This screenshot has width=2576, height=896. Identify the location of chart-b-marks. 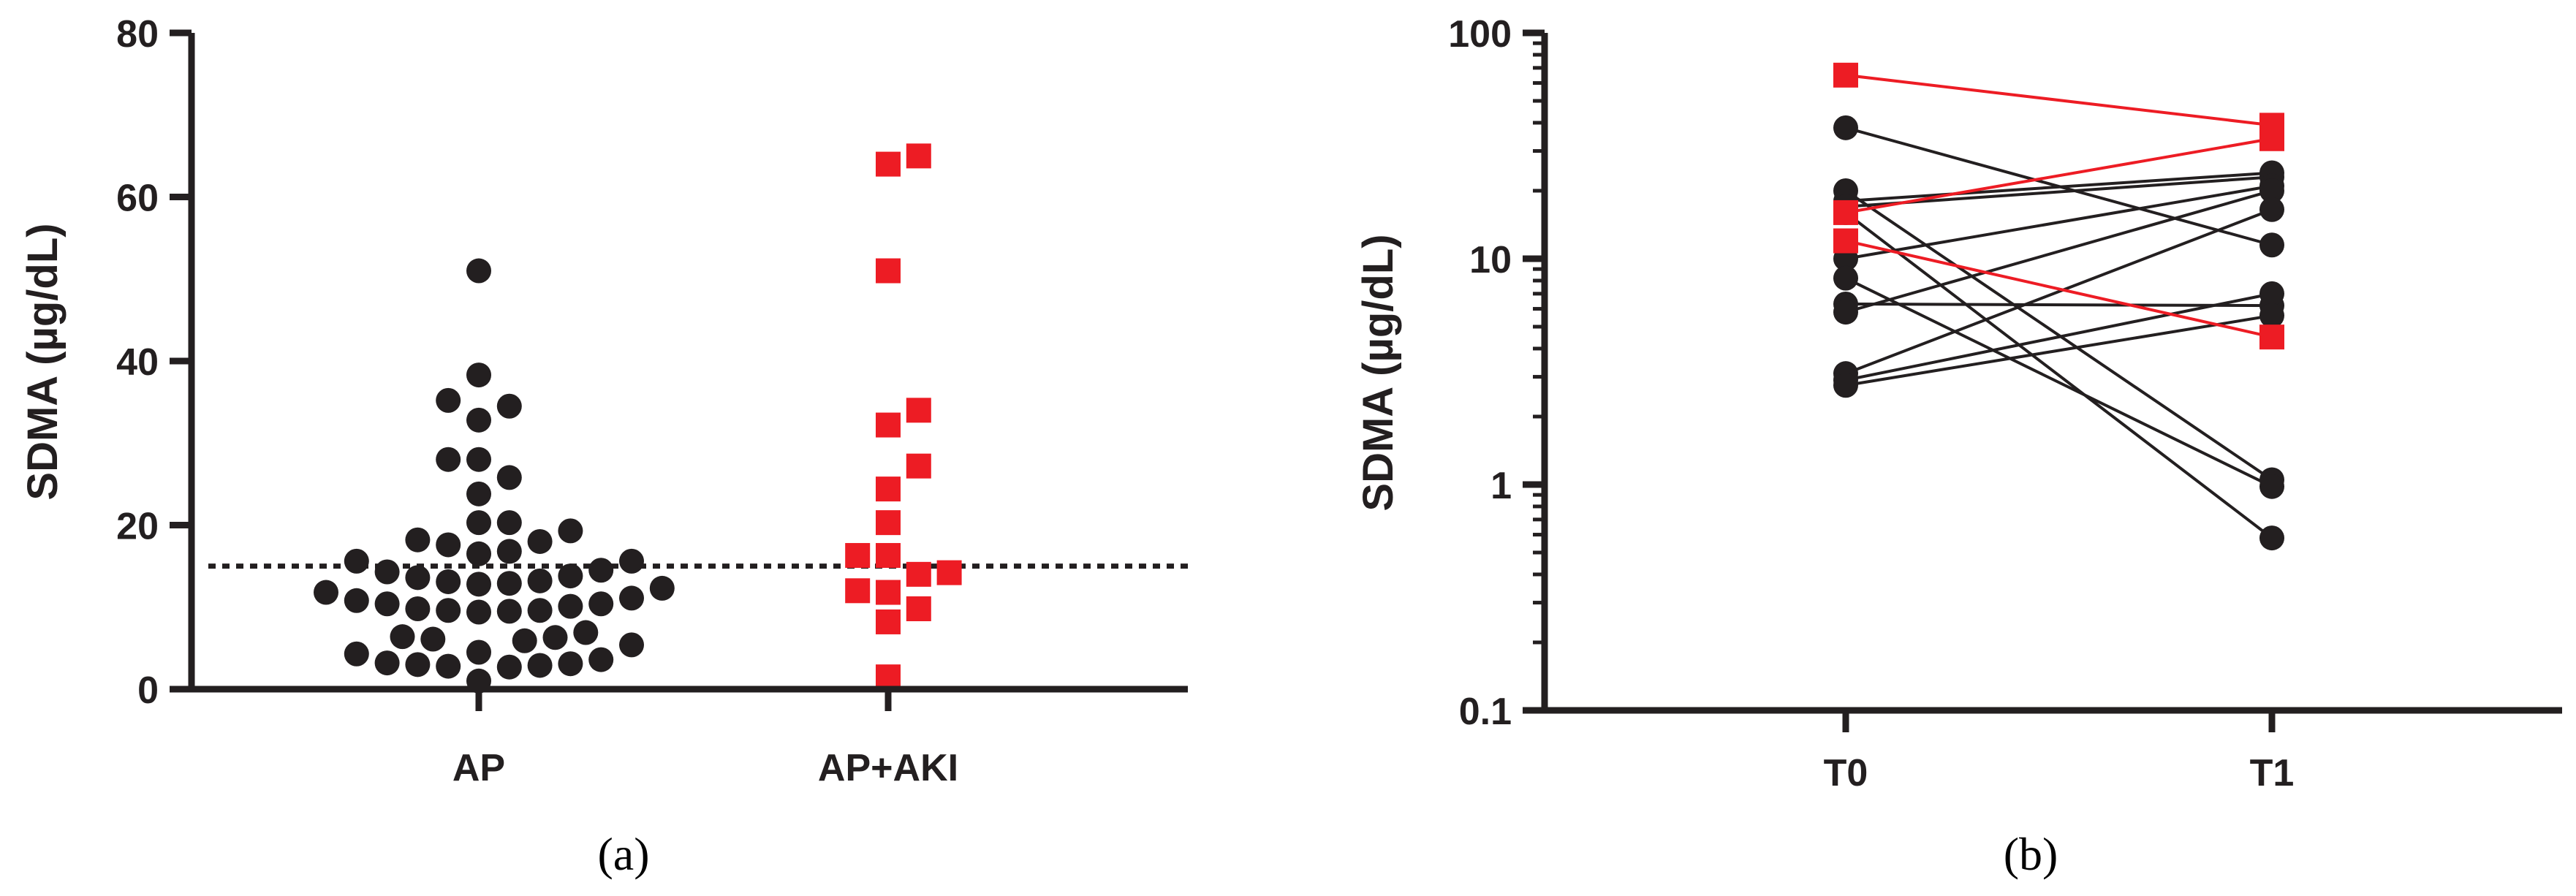
(2058, 306).